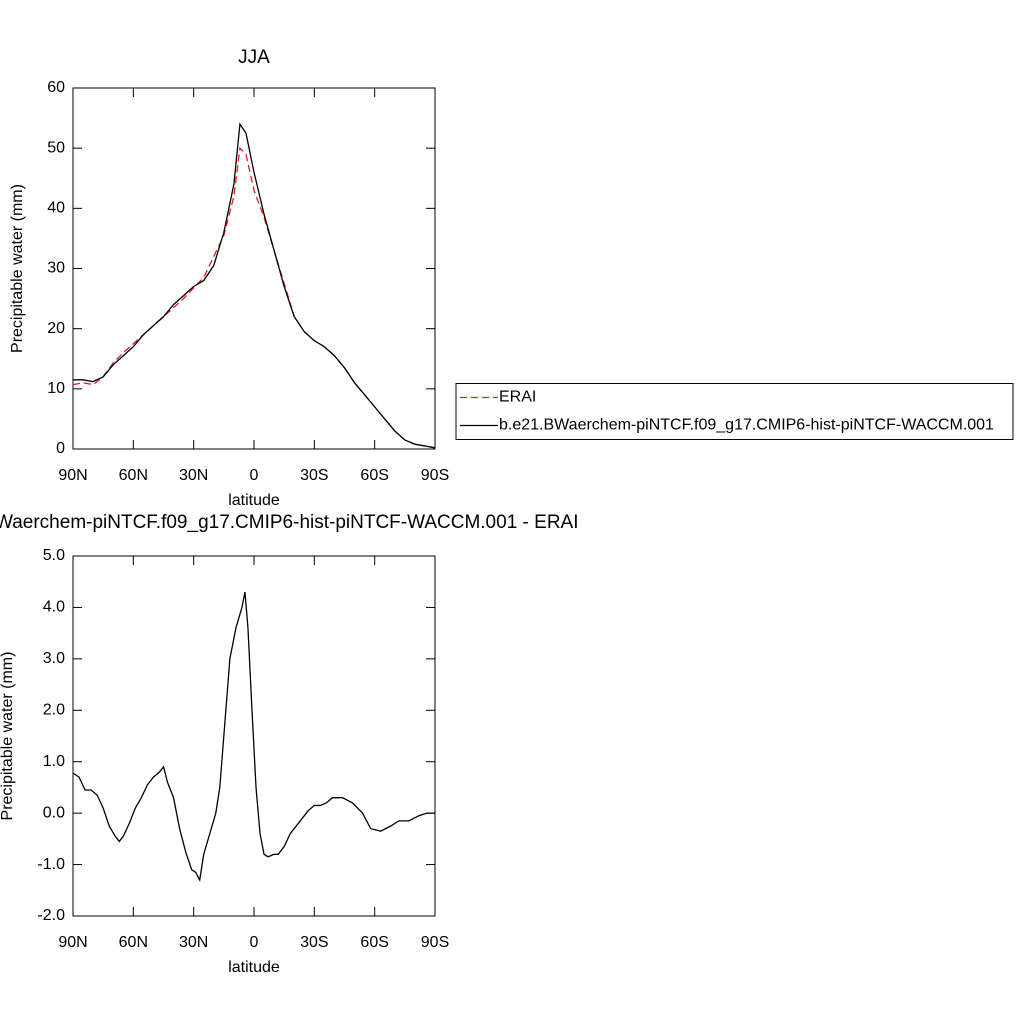  Describe the element at coordinates (734, 411) in the screenshot. I see `legend-box` at that location.